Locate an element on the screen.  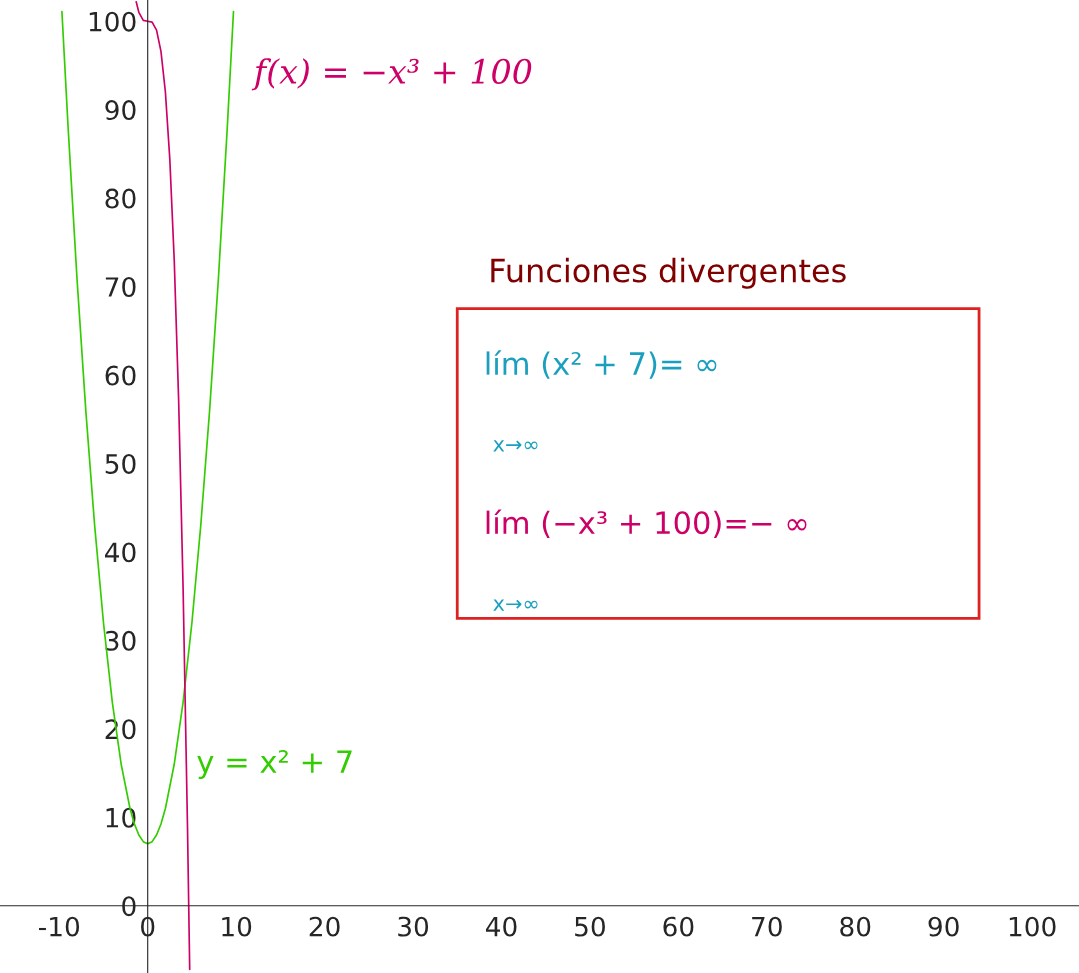
x-tick-label: 80 is located at coordinates (855, 926).